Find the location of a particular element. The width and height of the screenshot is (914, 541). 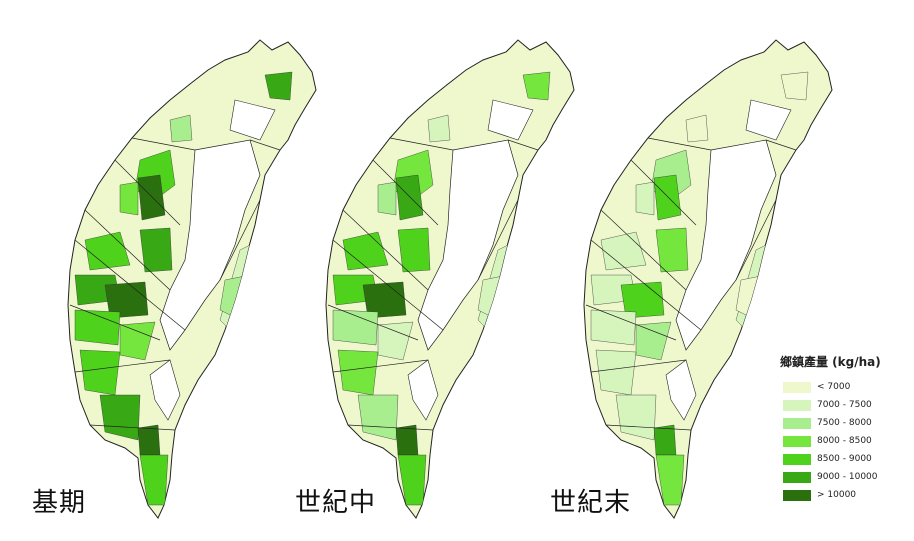

legend-item: 7000 - 7500 is located at coordinates (845, 405).